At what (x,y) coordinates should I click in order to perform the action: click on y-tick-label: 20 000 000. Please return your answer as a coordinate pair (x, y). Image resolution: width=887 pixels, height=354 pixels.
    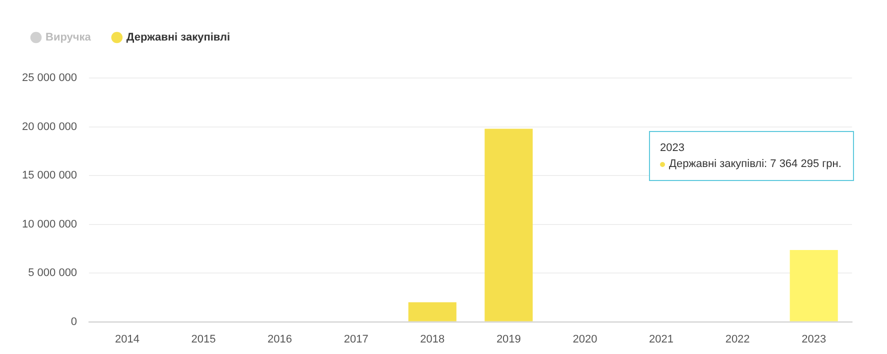
    Looking at the image, I should click on (50, 126).